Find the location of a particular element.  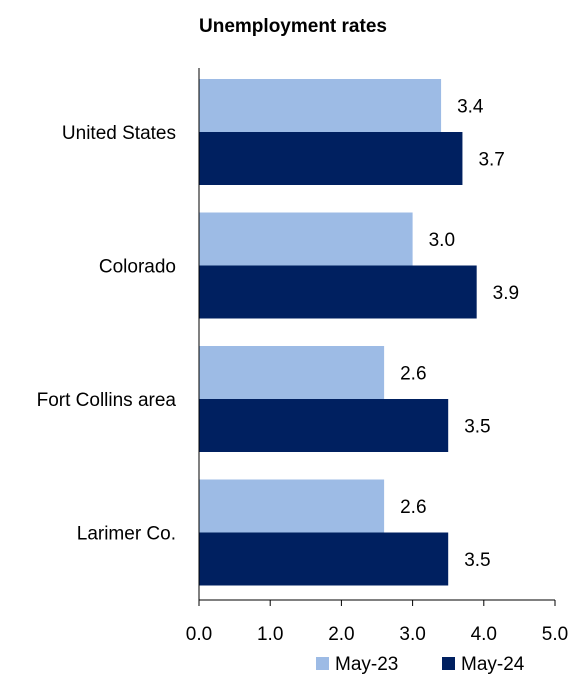

data-label: 3.0 is located at coordinates (442, 240).